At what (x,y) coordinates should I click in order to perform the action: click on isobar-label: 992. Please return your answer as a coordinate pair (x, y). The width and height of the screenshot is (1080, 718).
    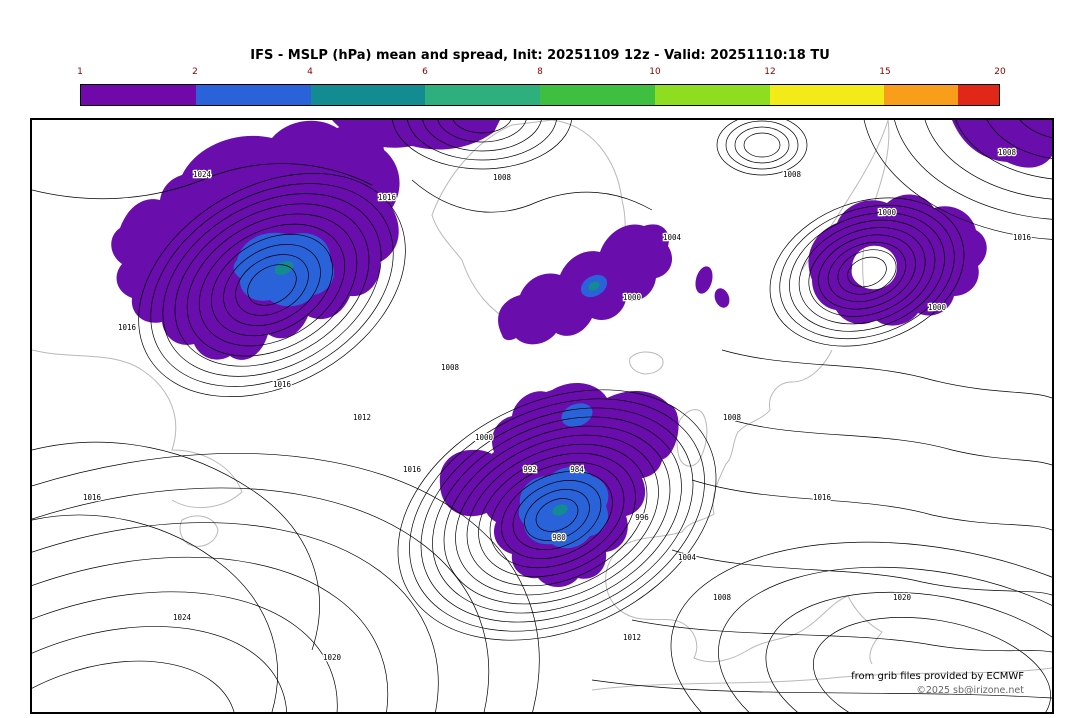
    Looking at the image, I should click on (530, 469).